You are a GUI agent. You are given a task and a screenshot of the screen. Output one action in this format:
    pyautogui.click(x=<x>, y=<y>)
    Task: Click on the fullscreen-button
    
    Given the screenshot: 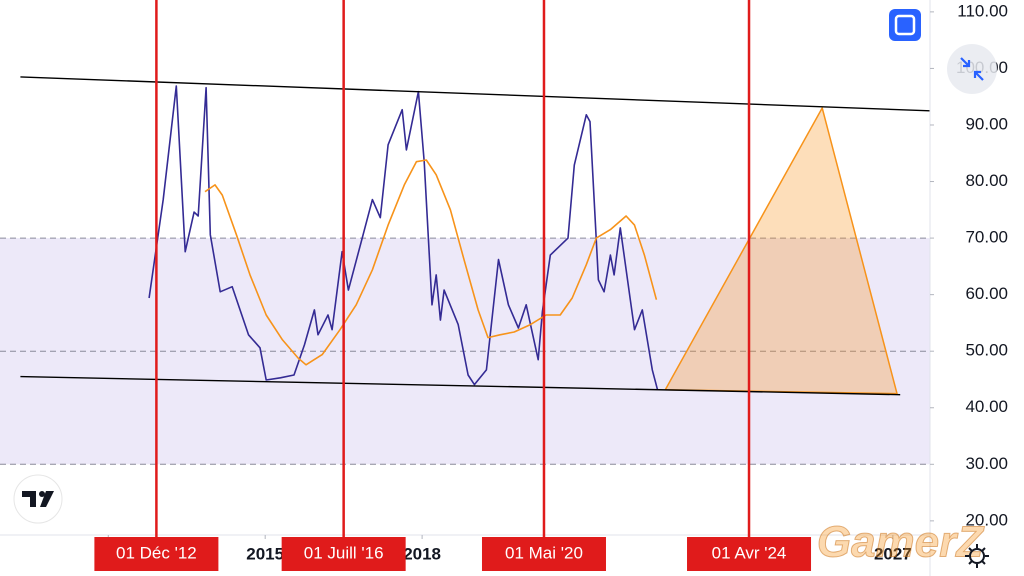 What is the action you would take?
    pyautogui.click(x=905, y=25)
    